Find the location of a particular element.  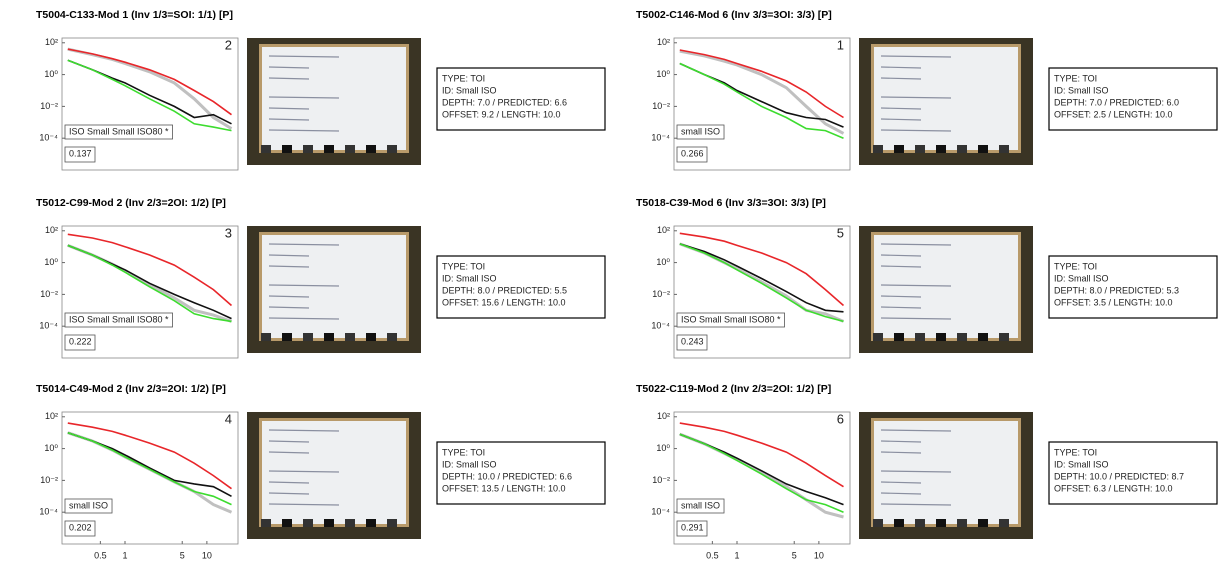

info-line: DEPTH: 8.0 / PREDICTED: 5.3 is located at coordinates (1116, 290).